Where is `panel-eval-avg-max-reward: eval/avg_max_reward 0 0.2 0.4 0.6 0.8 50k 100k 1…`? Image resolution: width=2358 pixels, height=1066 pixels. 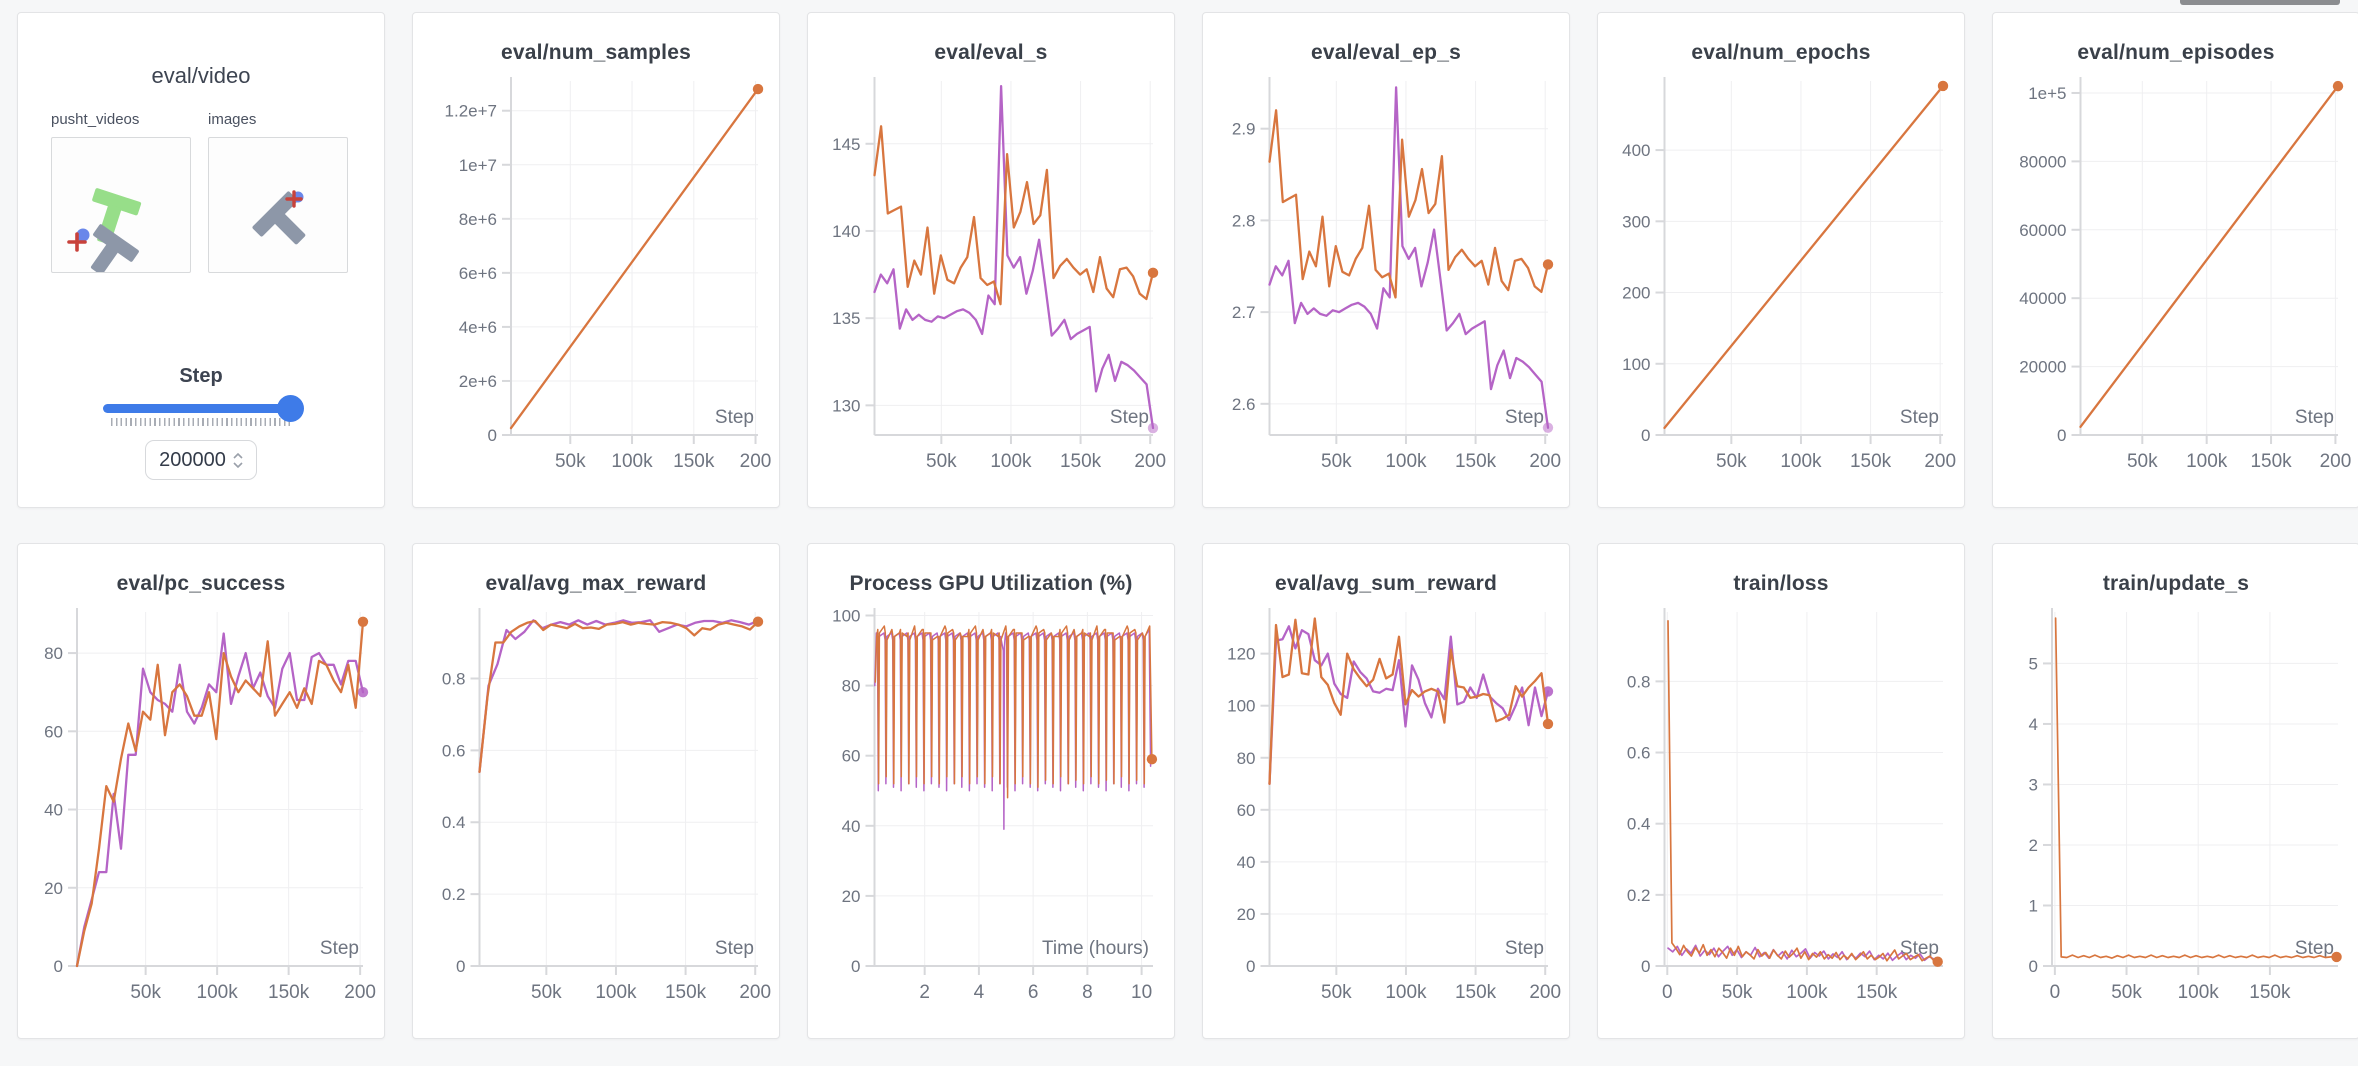 panel-eval-avg-max-reward: eval/avg_max_reward 0 0.2 0.4 0.6 0.8 50k 100k 1… is located at coordinates (596, 791).